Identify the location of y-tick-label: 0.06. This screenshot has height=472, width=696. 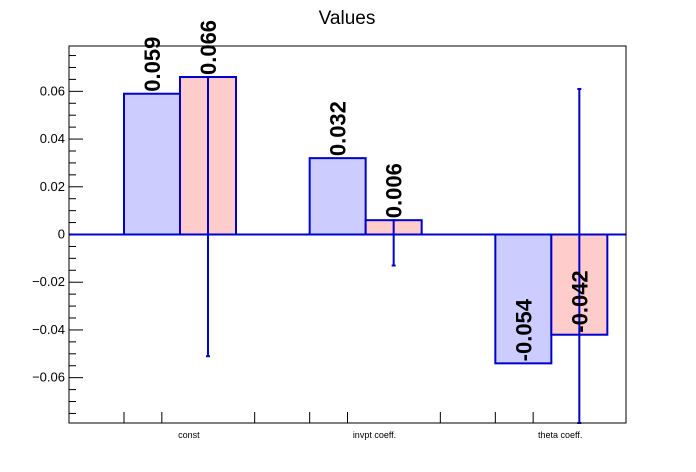
(52, 90).